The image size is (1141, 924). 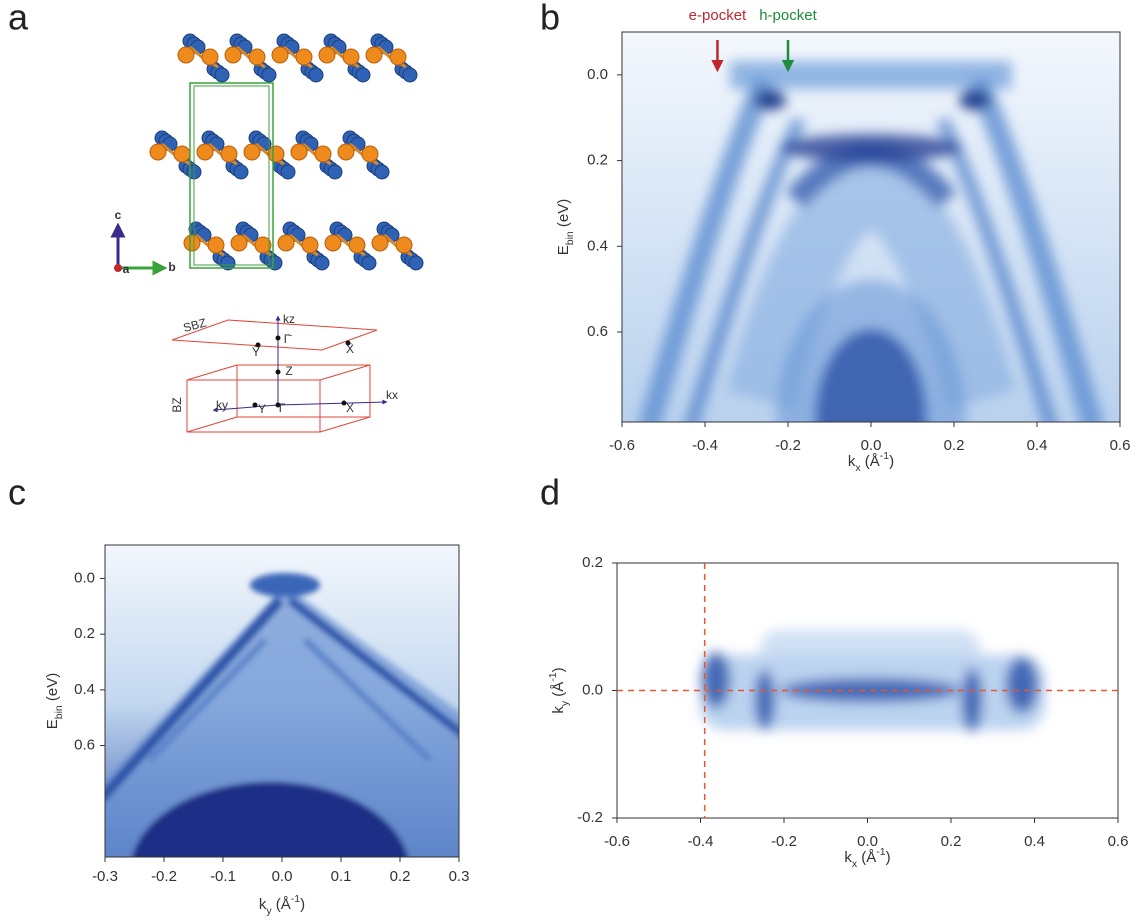 What do you see at coordinates (558, 710) in the screenshot?
I see `label-part: k` at bounding box center [558, 710].